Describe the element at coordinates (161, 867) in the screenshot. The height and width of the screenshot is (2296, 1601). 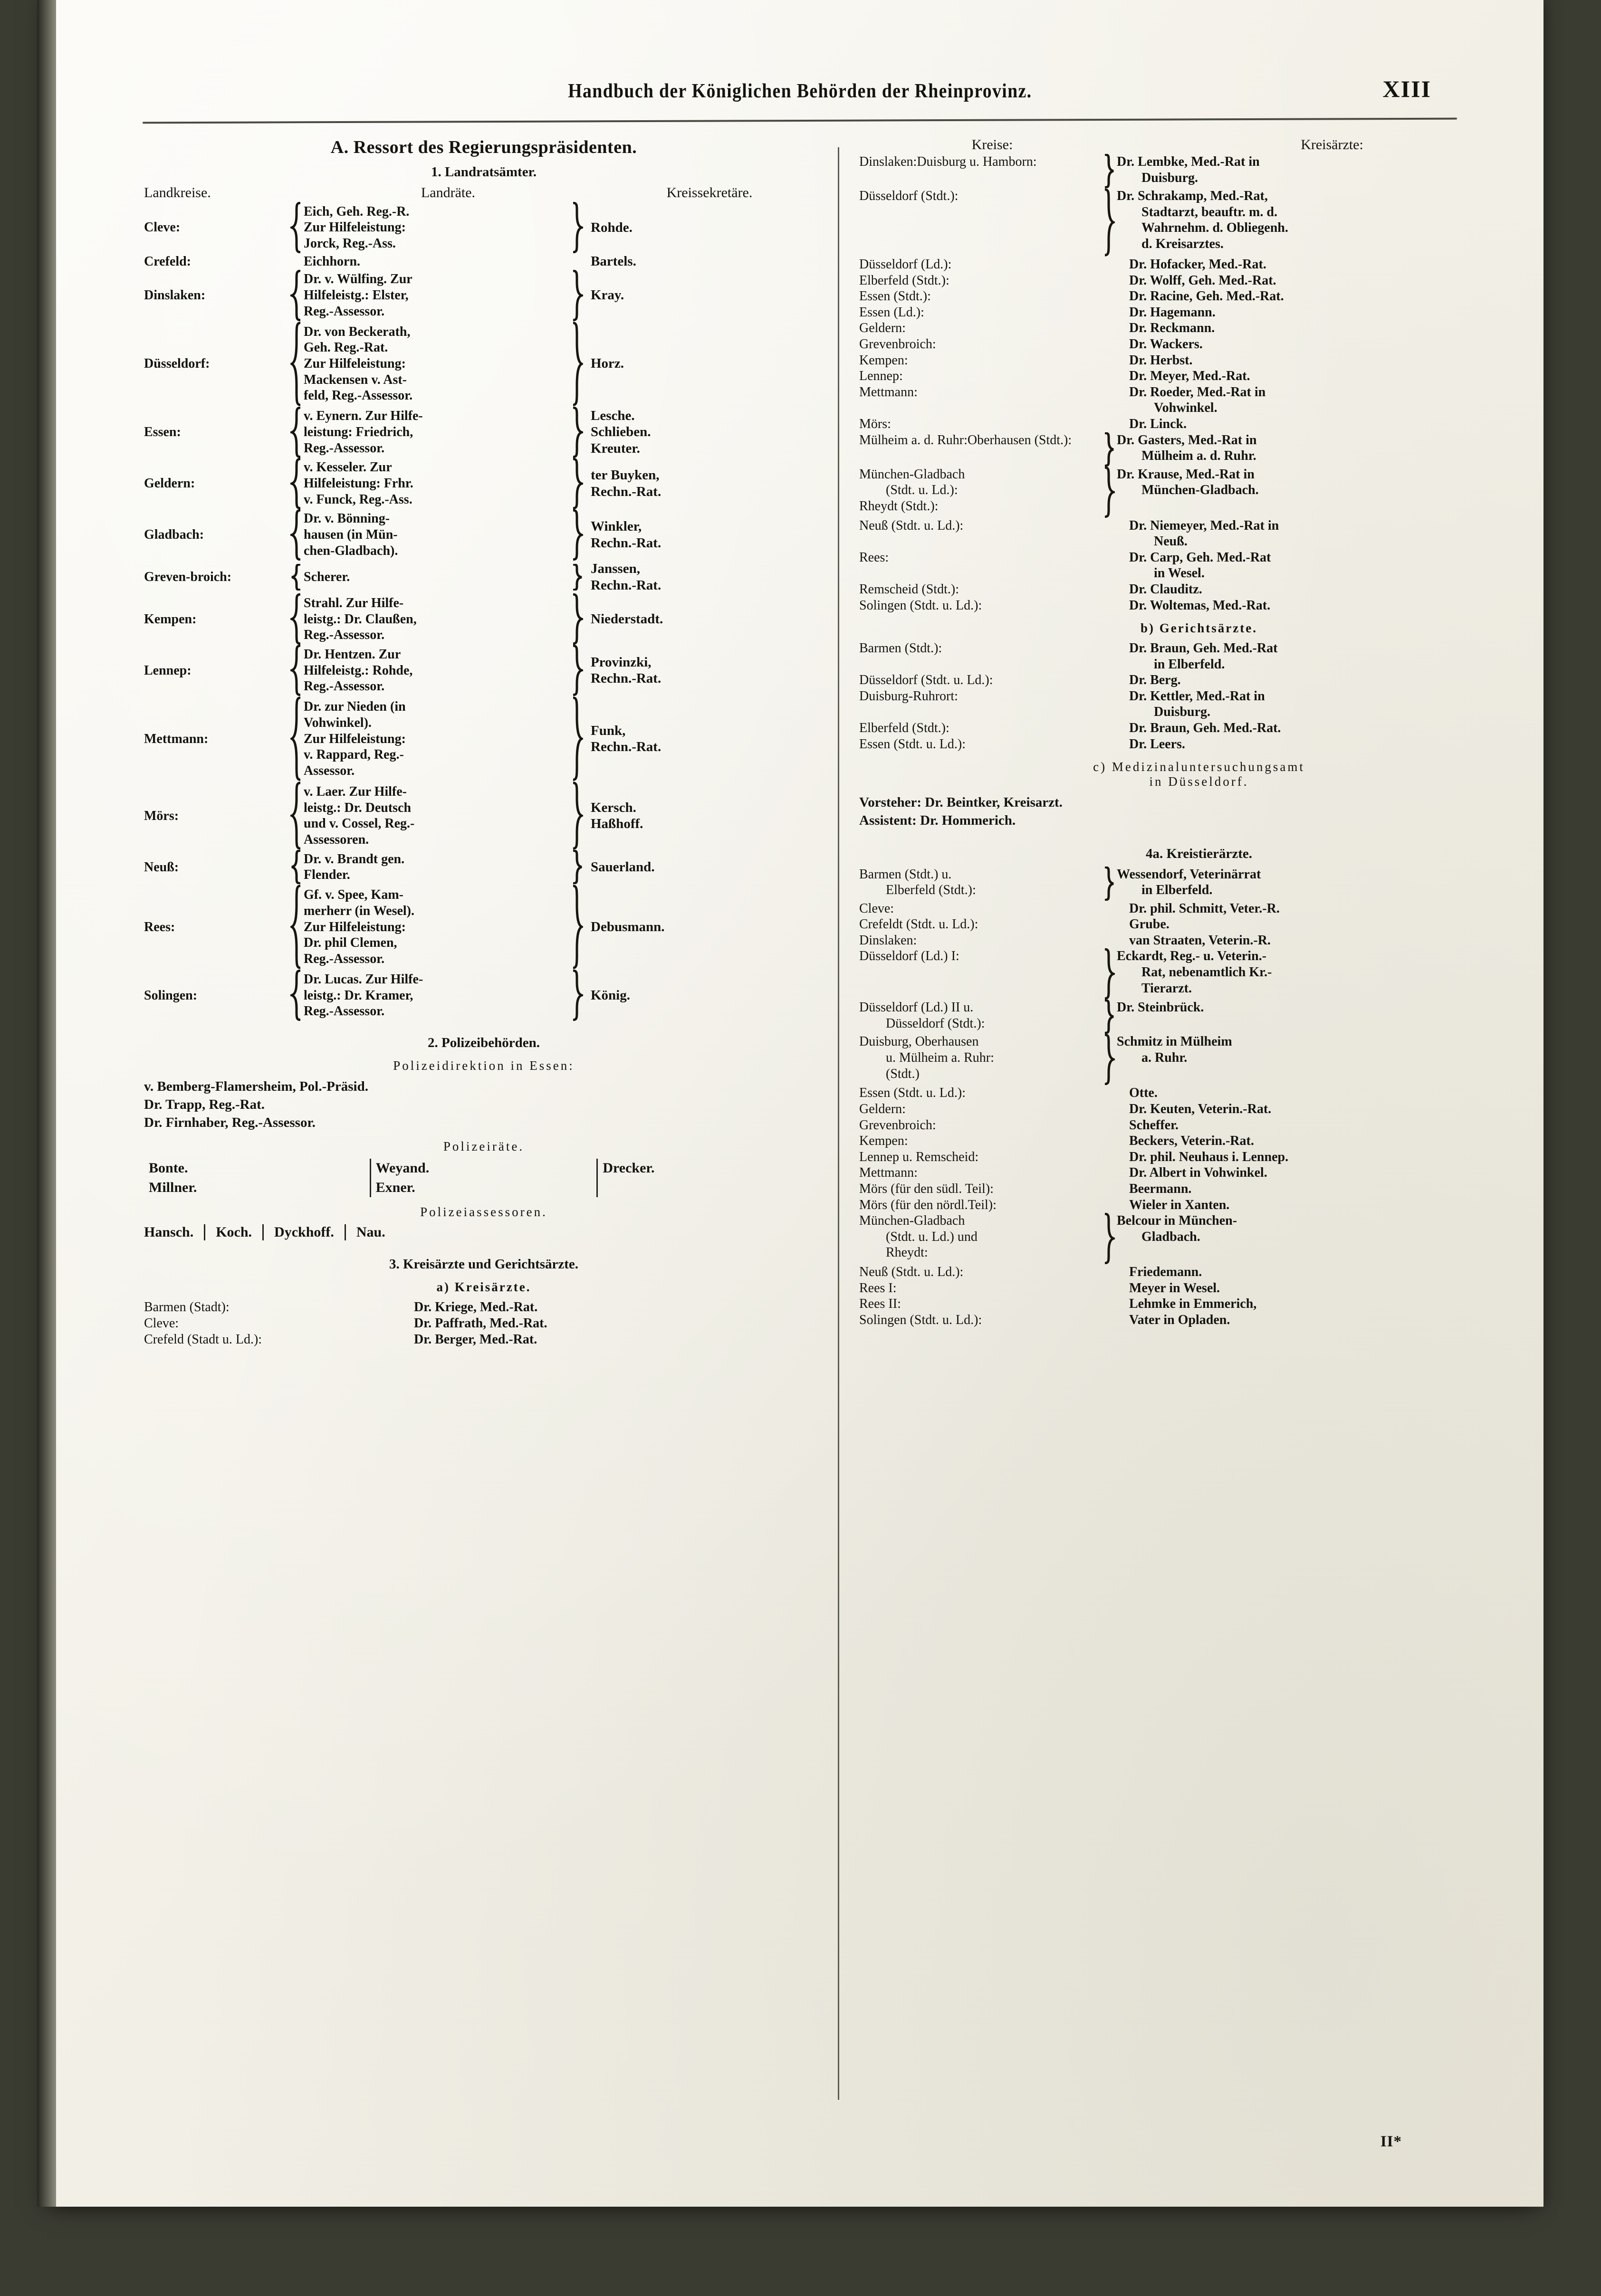
I see `text-line: Neuß:` at that location.